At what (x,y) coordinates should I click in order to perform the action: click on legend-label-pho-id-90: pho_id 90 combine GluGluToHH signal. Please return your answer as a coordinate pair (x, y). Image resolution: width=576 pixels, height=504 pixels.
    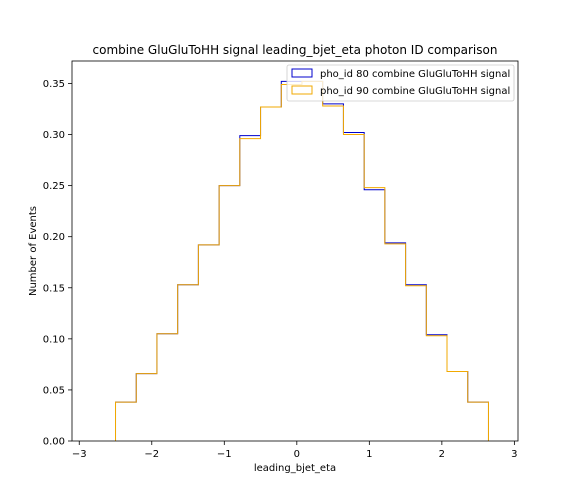
    Looking at the image, I should click on (415, 91).